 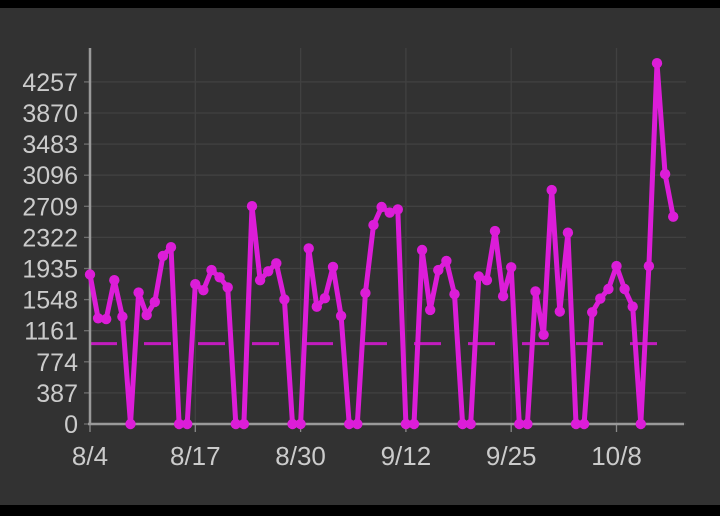 What do you see at coordinates (57, 394) in the screenshot?
I see `y-tick-label: 387` at bounding box center [57, 394].